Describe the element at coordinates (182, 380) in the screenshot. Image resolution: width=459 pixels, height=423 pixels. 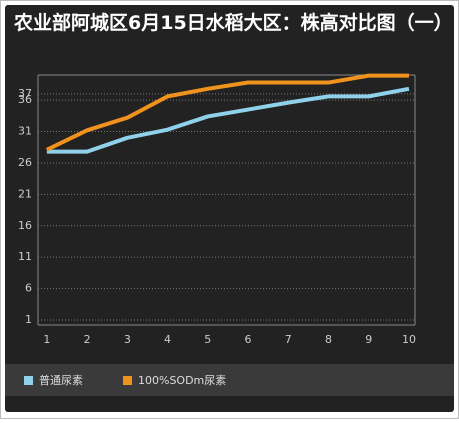
I see `legend-label: 100%SODm尿素` at that location.